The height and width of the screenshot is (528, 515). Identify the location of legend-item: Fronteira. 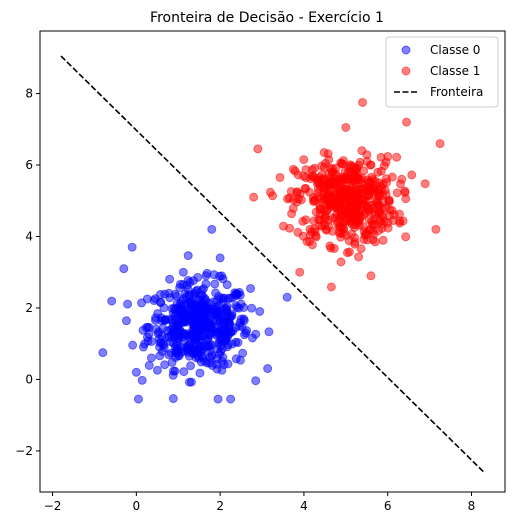
(438, 92).